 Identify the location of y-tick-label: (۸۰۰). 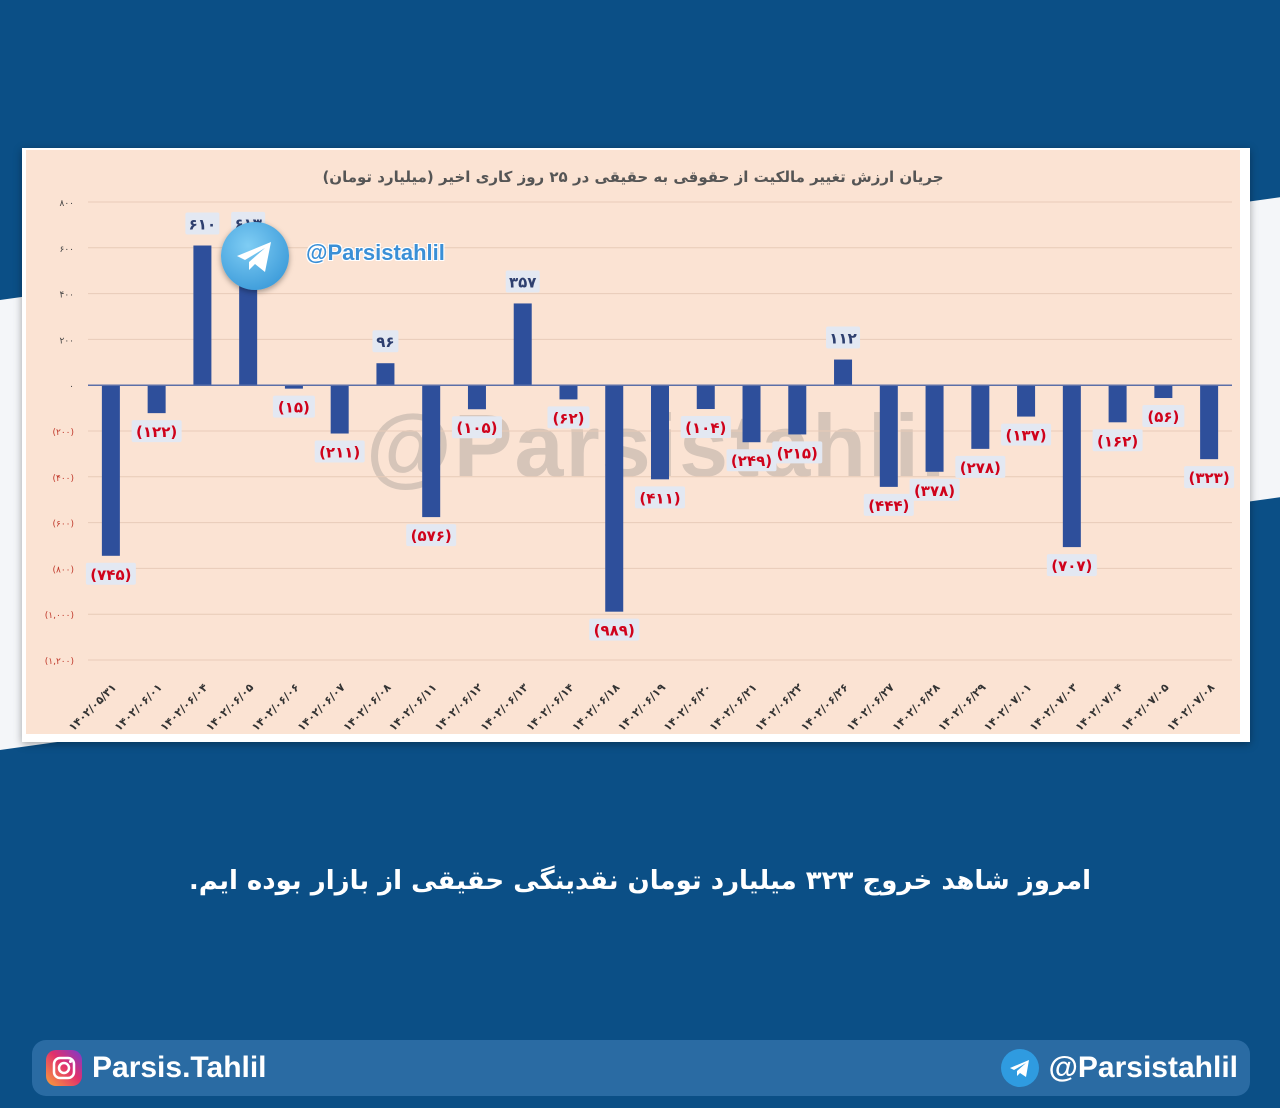
(63, 570).